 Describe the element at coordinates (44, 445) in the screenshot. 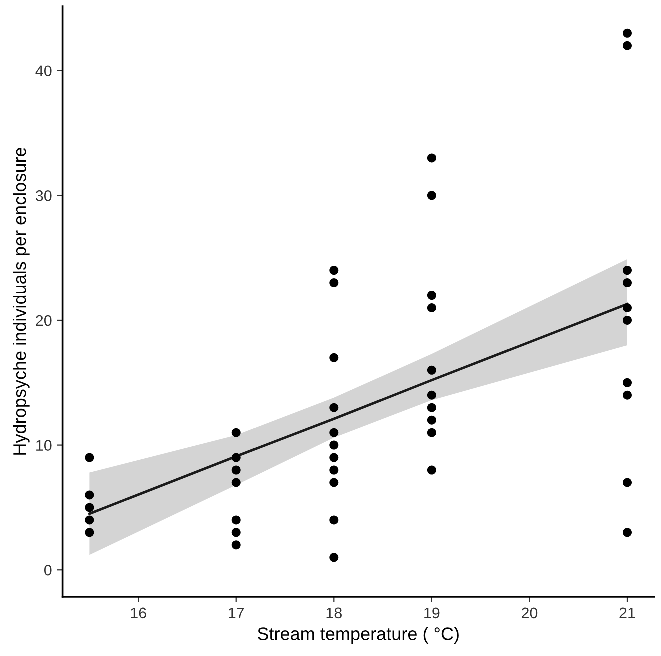

I see `y-tick-label: 10` at that location.